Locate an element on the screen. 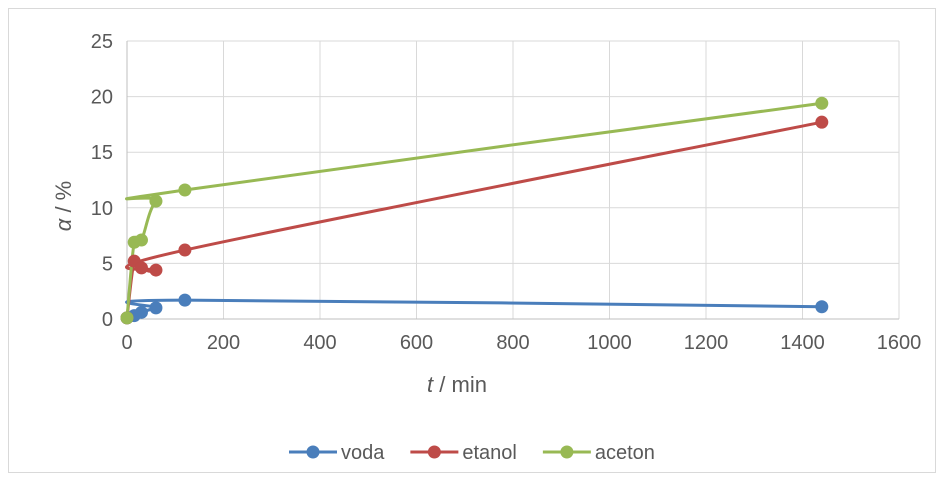  legend: voda etanol aceton is located at coordinates (472, 453).